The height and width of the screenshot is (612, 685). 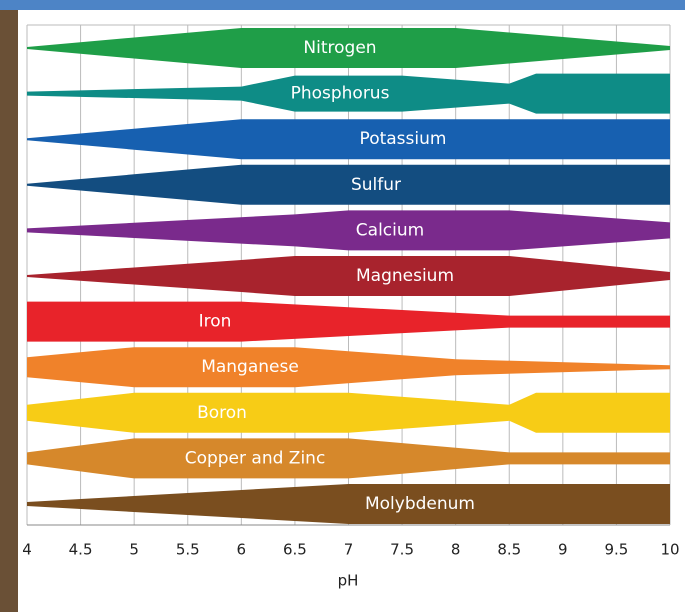 What do you see at coordinates (669, 550) in the screenshot?
I see `x-tick-label: 10` at bounding box center [669, 550].